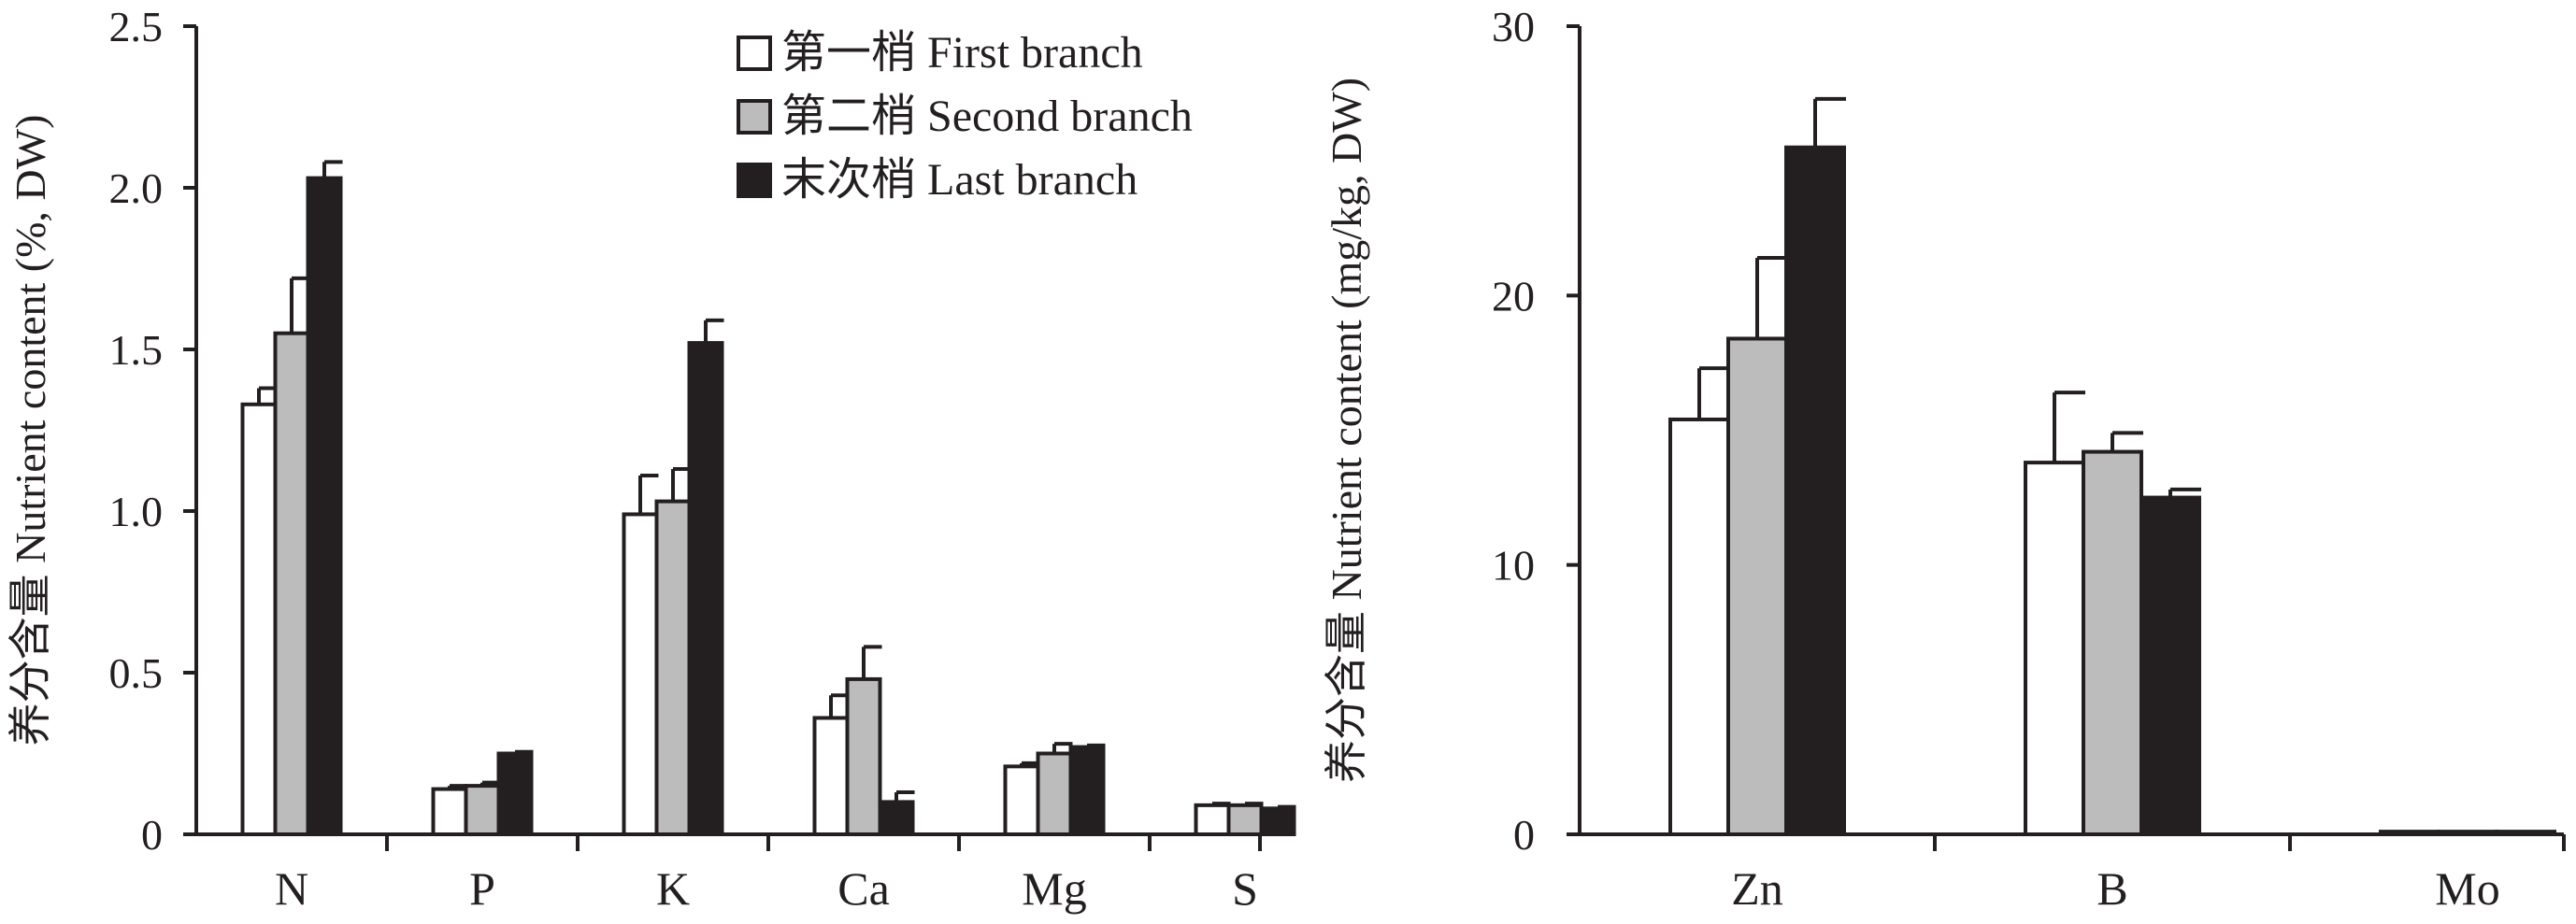  I want to click on bar-last-N, so click(324, 506).